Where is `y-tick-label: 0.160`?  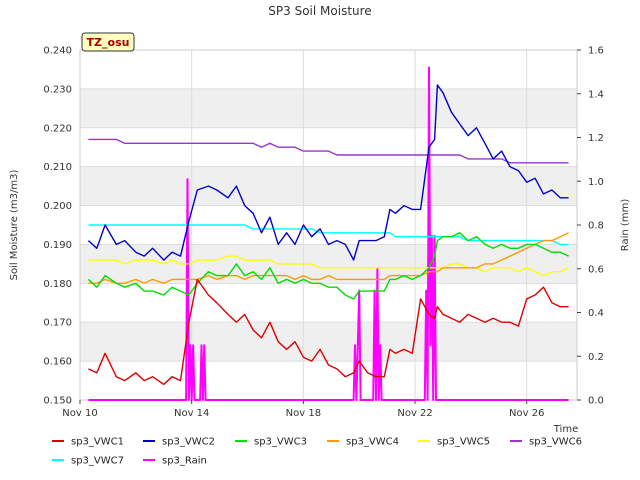
y-tick-label: 0.160 is located at coordinates (57, 362).